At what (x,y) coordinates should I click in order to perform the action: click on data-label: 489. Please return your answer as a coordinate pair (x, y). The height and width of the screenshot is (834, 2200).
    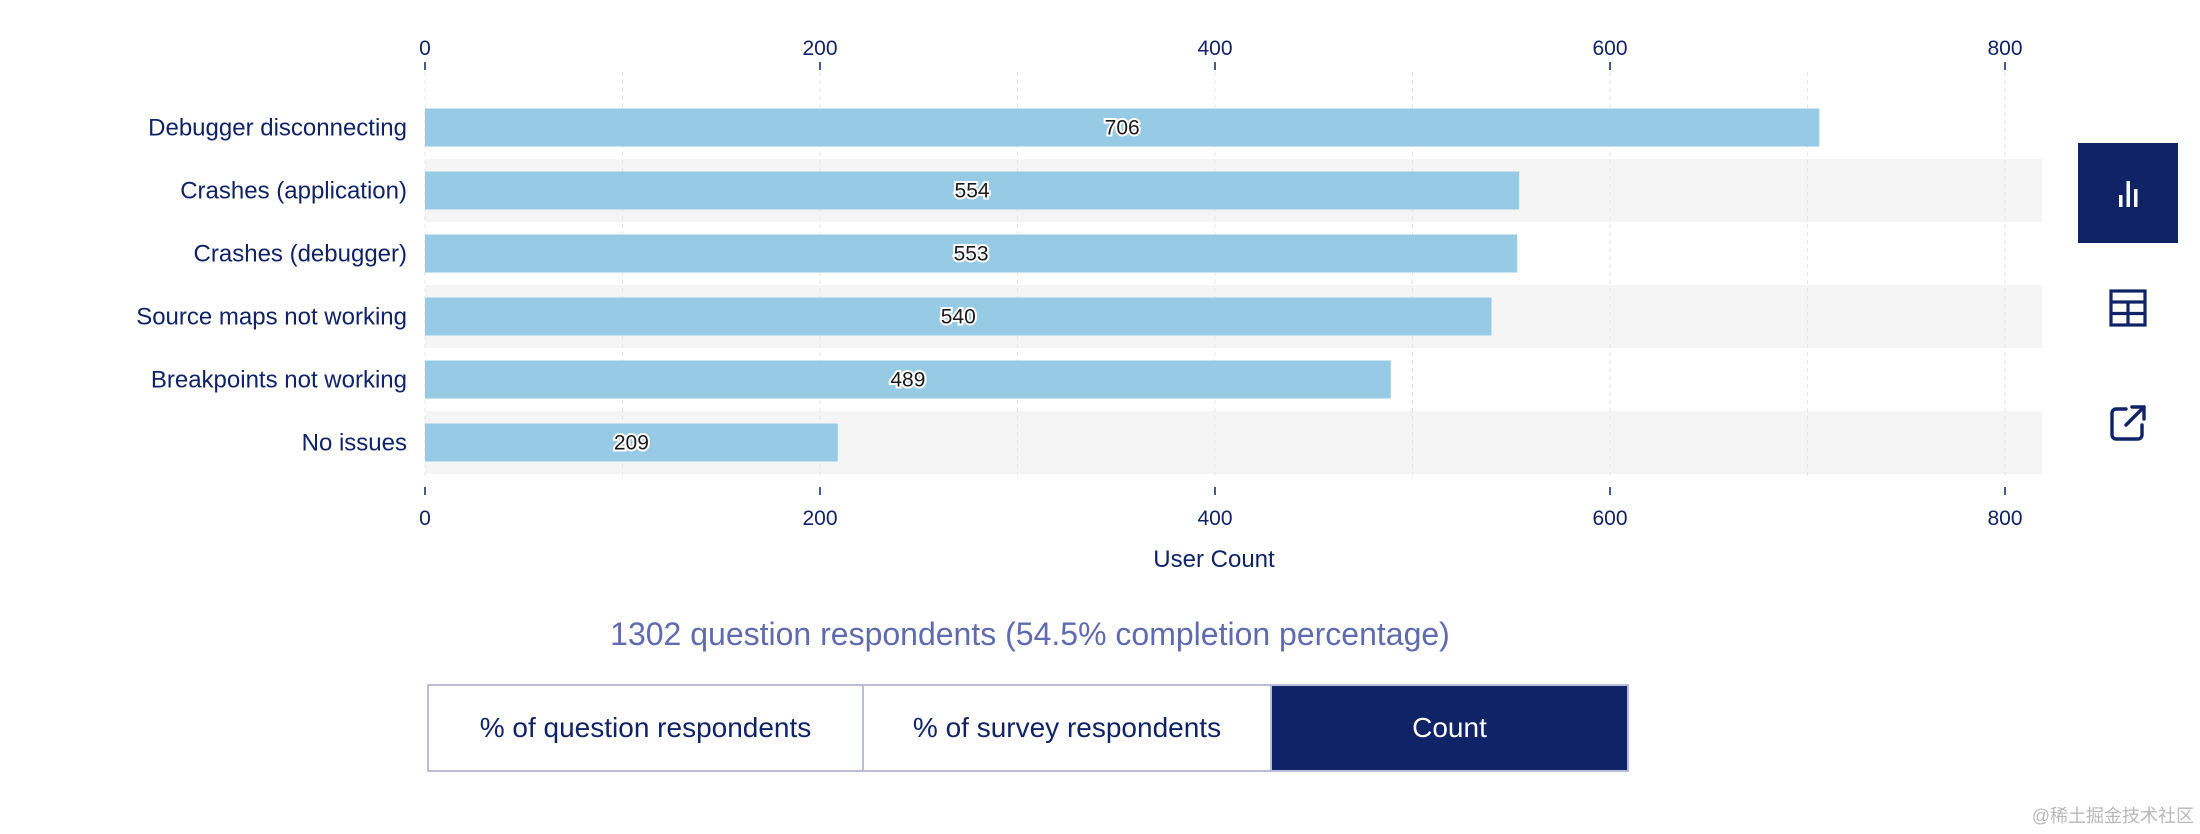
    Looking at the image, I should click on (907, 380).